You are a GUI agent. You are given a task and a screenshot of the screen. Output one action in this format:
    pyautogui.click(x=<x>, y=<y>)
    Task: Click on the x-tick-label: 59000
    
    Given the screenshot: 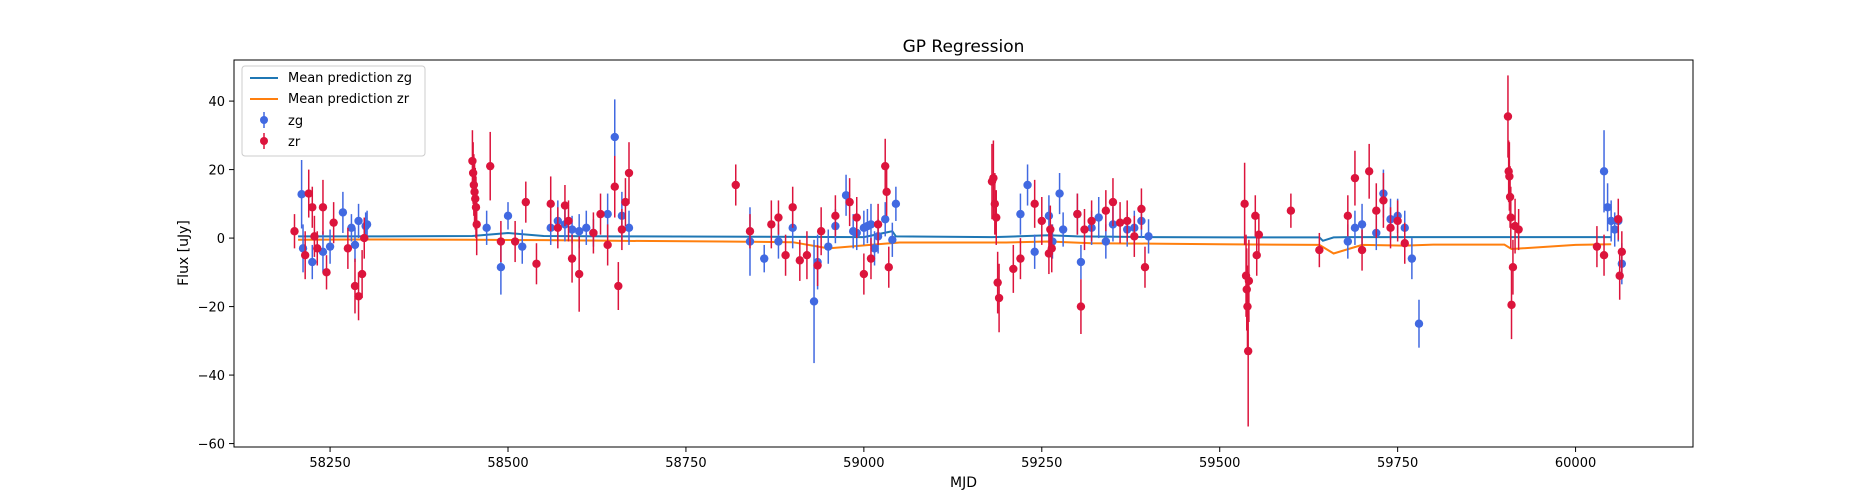 What is the action you would take?
    pyautogui.click(x=863, y=463)
    